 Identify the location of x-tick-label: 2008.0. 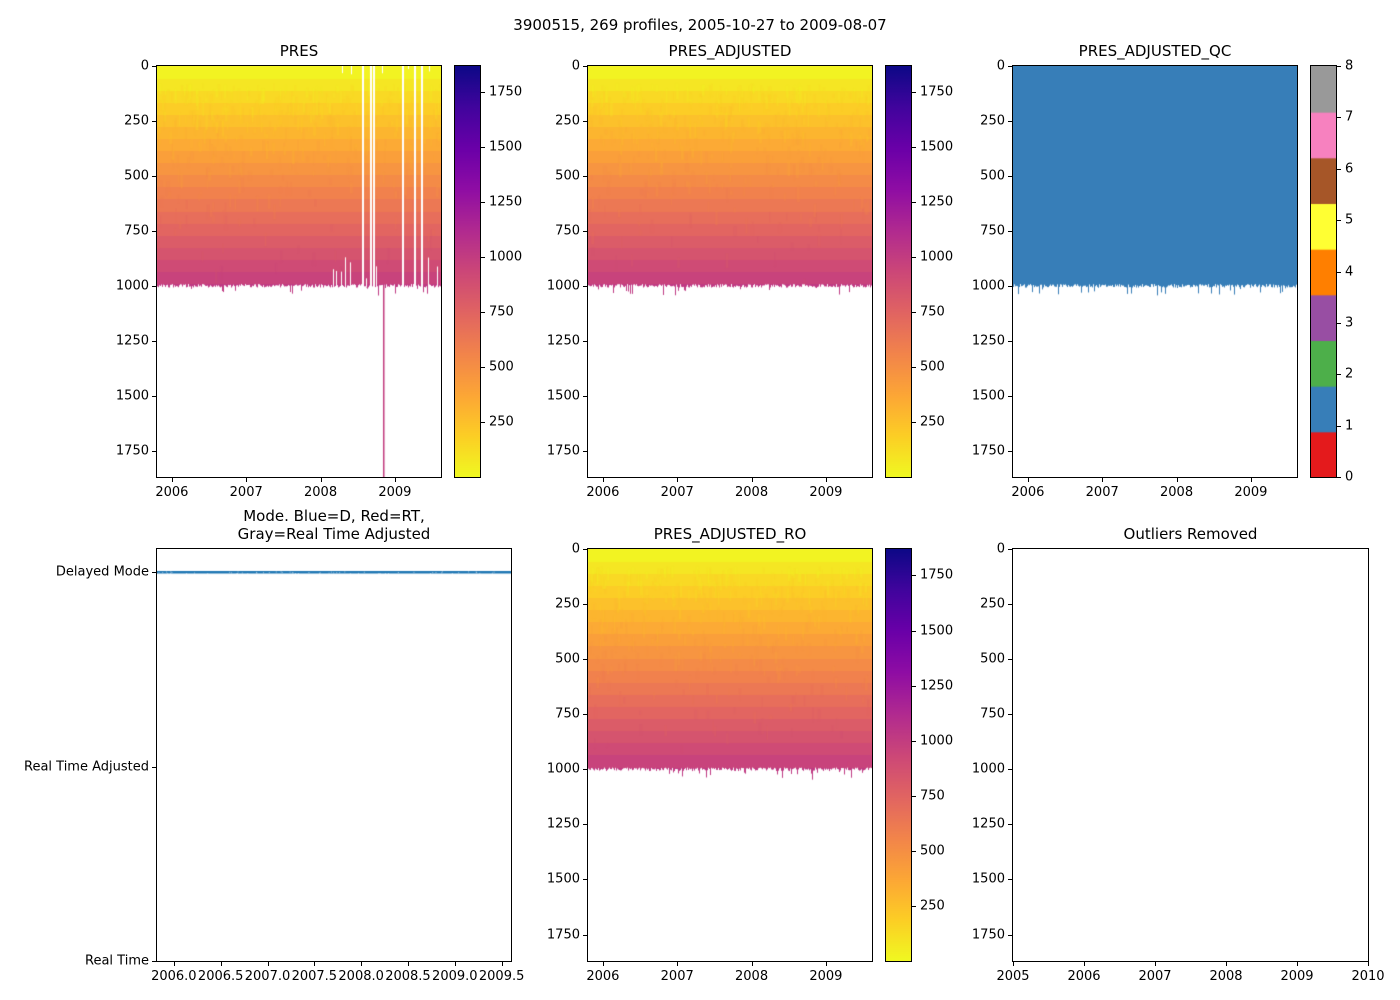
(361, 976).